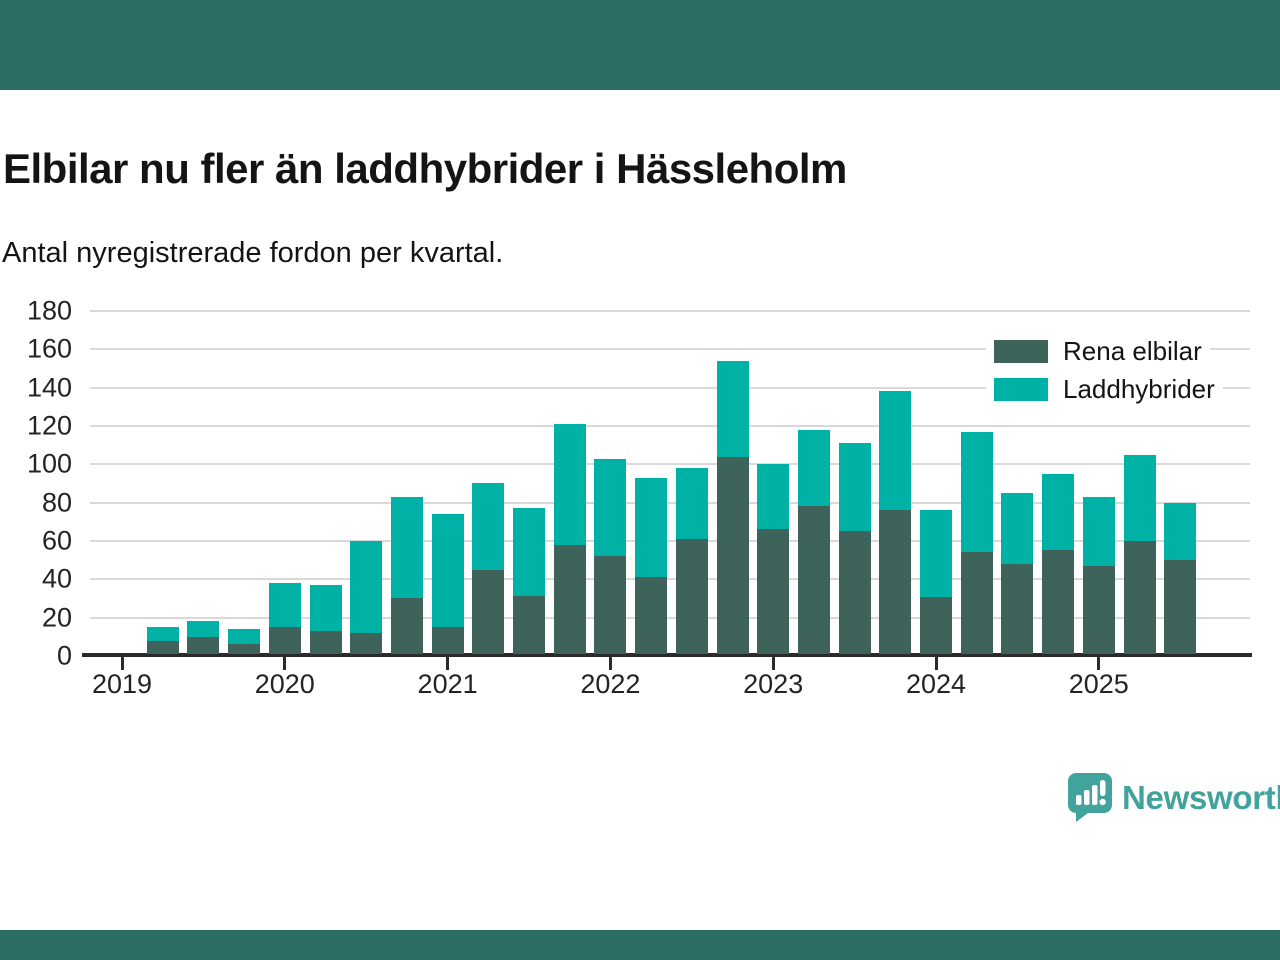 The image size is (1280, 960). I want to click on bar-2021-q4, so click(569, 539).